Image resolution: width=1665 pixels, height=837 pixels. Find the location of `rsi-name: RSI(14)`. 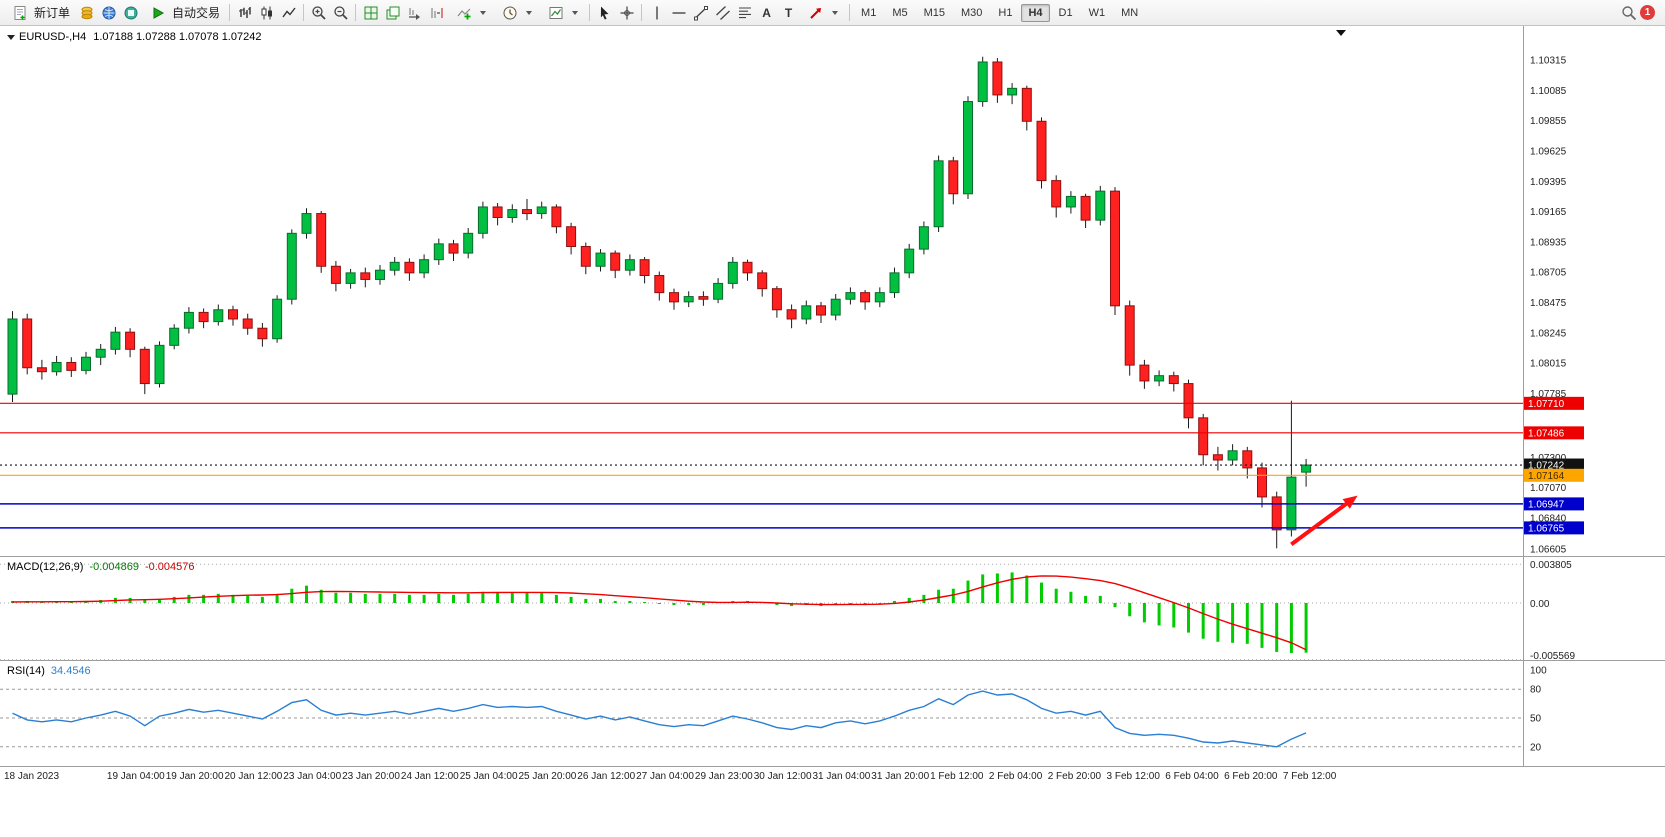

rsi-name: RSI(14) is located at coordinates (26, 671).